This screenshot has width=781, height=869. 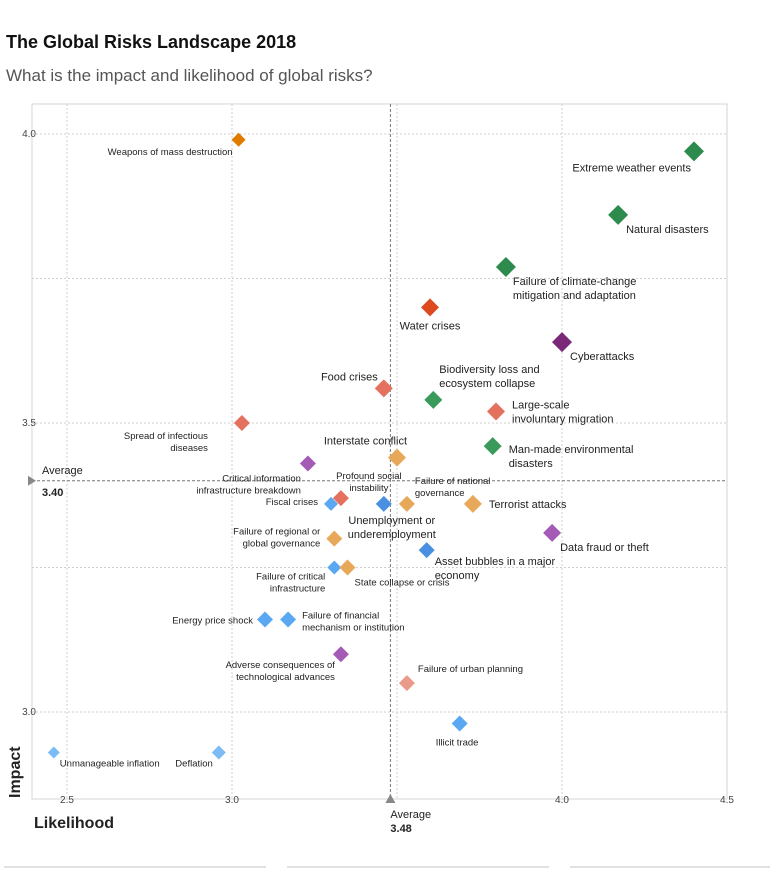 I want to click on risk-label-line: Cyberattacks, so click(x=602, y=357).